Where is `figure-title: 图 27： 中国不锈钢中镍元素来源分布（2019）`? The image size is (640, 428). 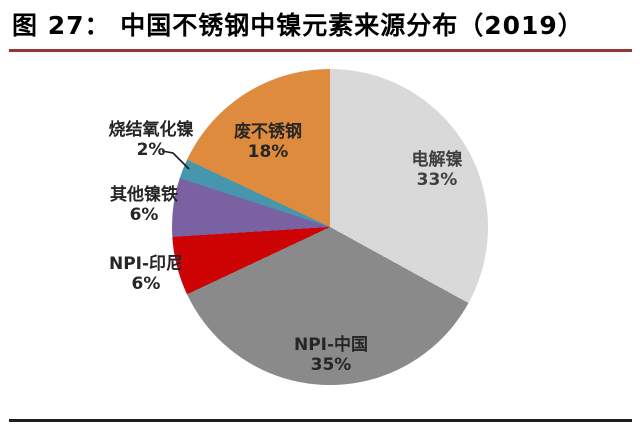
figure-title: 图 27： 中国不锈钢中镍元素来源分布（2019） is located at coordinates (298, 25).